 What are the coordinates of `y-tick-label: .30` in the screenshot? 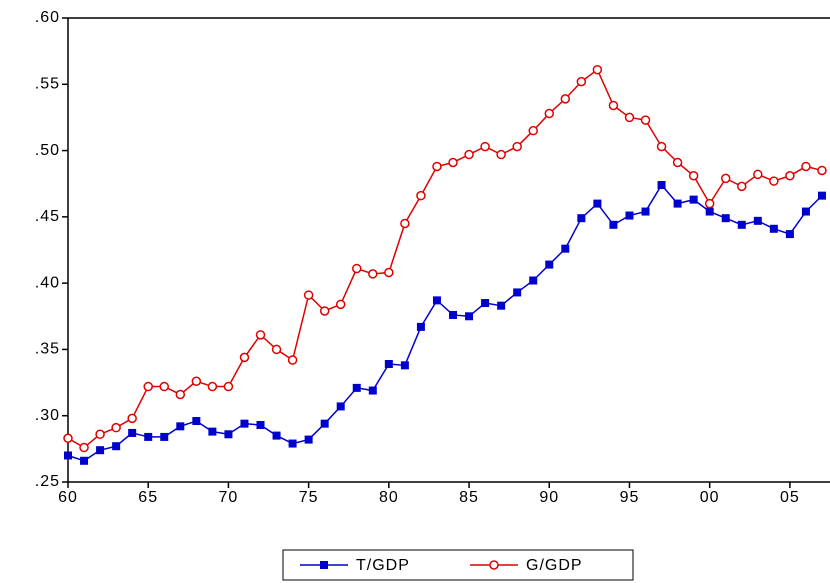 It's located at (47, 415).